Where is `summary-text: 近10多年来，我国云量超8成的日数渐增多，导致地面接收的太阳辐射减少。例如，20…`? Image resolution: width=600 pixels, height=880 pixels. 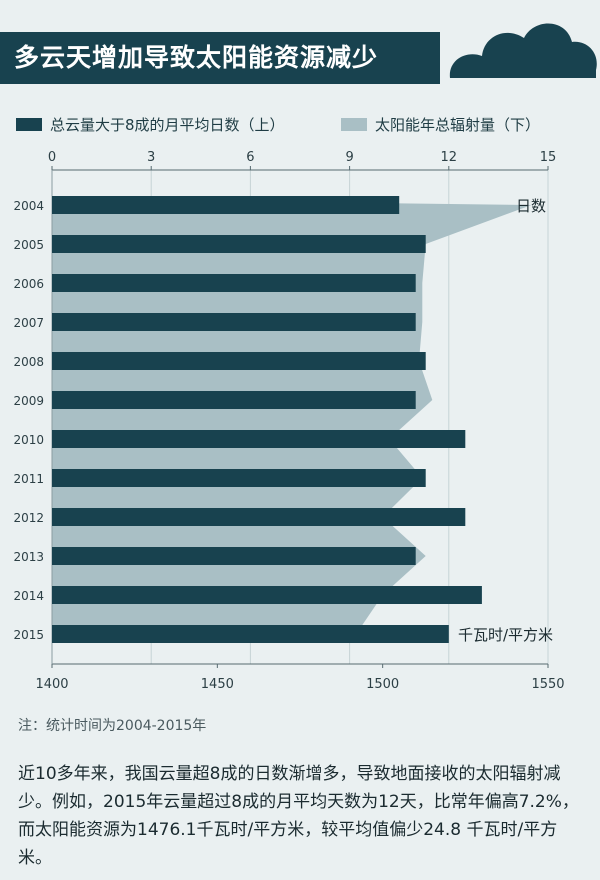 summary-text: 近10多年来，我国云量超8成的日数渐增多，导致地面接收的太阳辐射减少。例如，20… is located at coordinates (301, 816).